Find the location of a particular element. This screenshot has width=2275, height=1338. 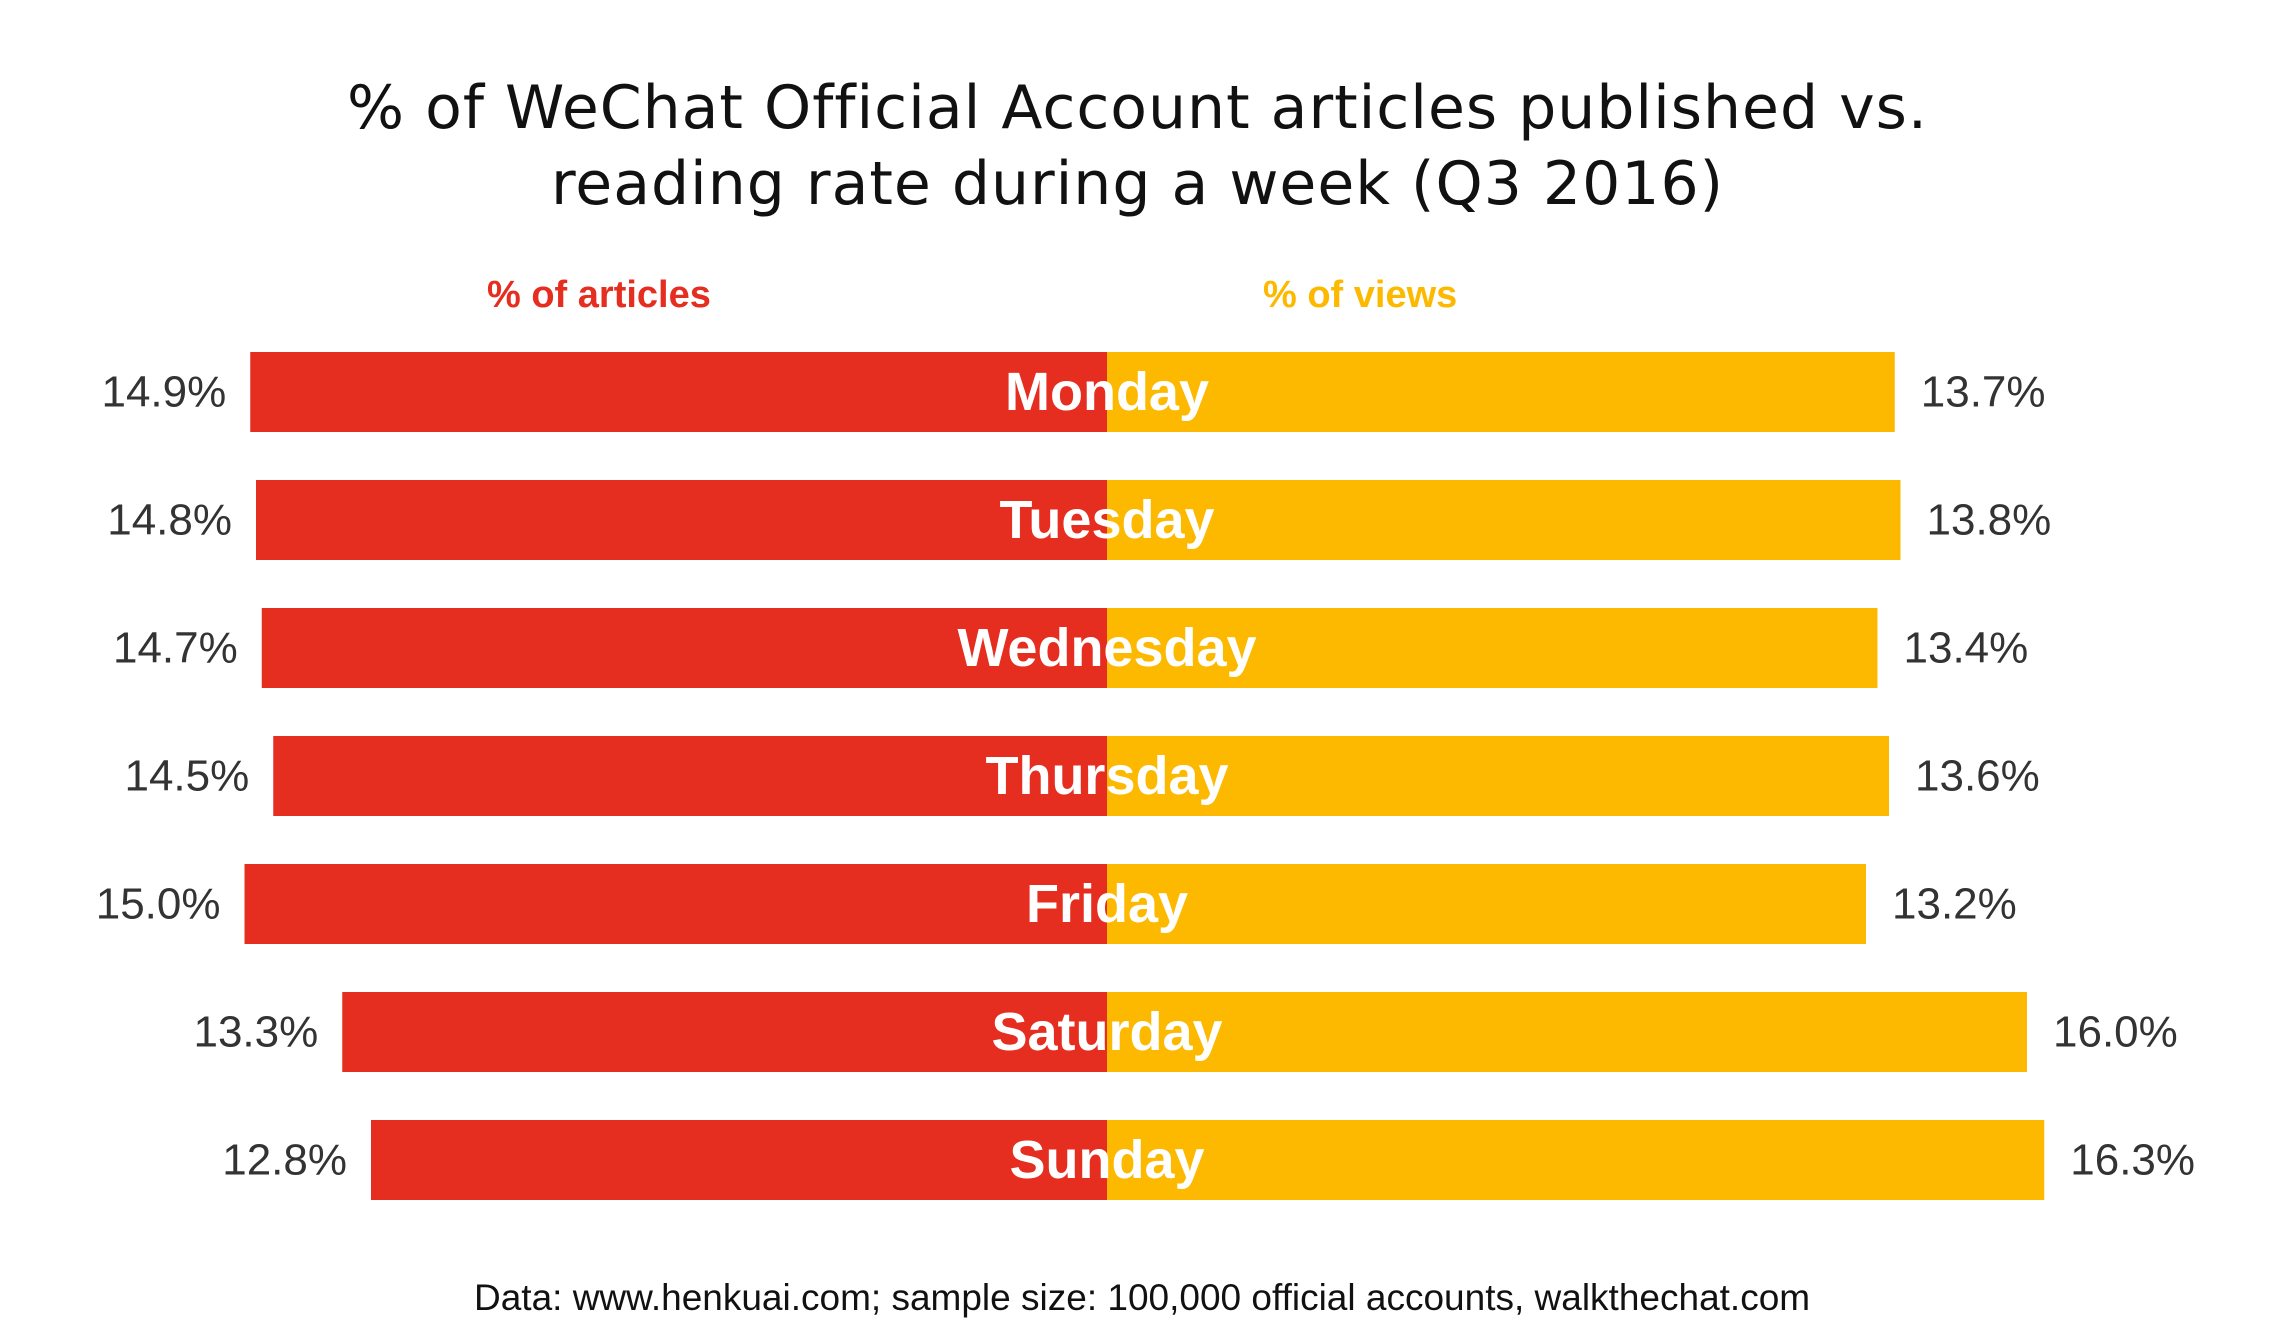

category-label-sunday: Sunday is located at coordinates (1106, 1160).